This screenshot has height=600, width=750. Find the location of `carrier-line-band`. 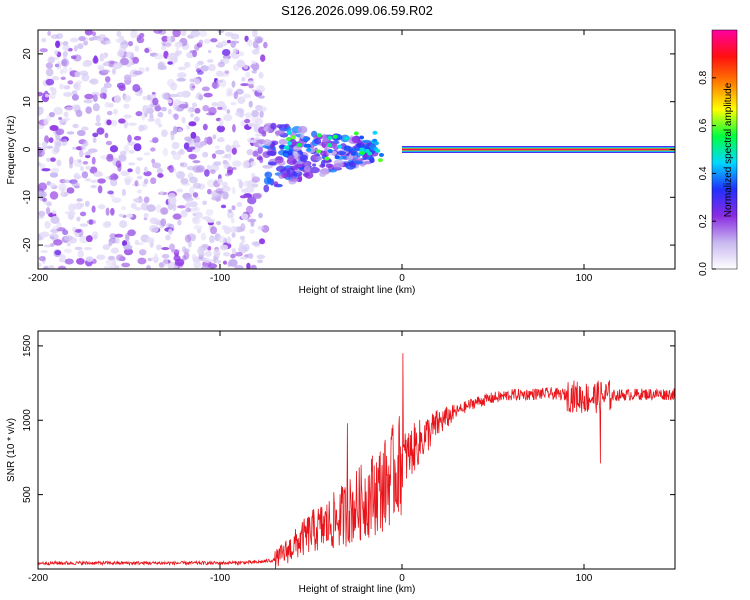

carrier-line-band is located at coordinates (538, 149).